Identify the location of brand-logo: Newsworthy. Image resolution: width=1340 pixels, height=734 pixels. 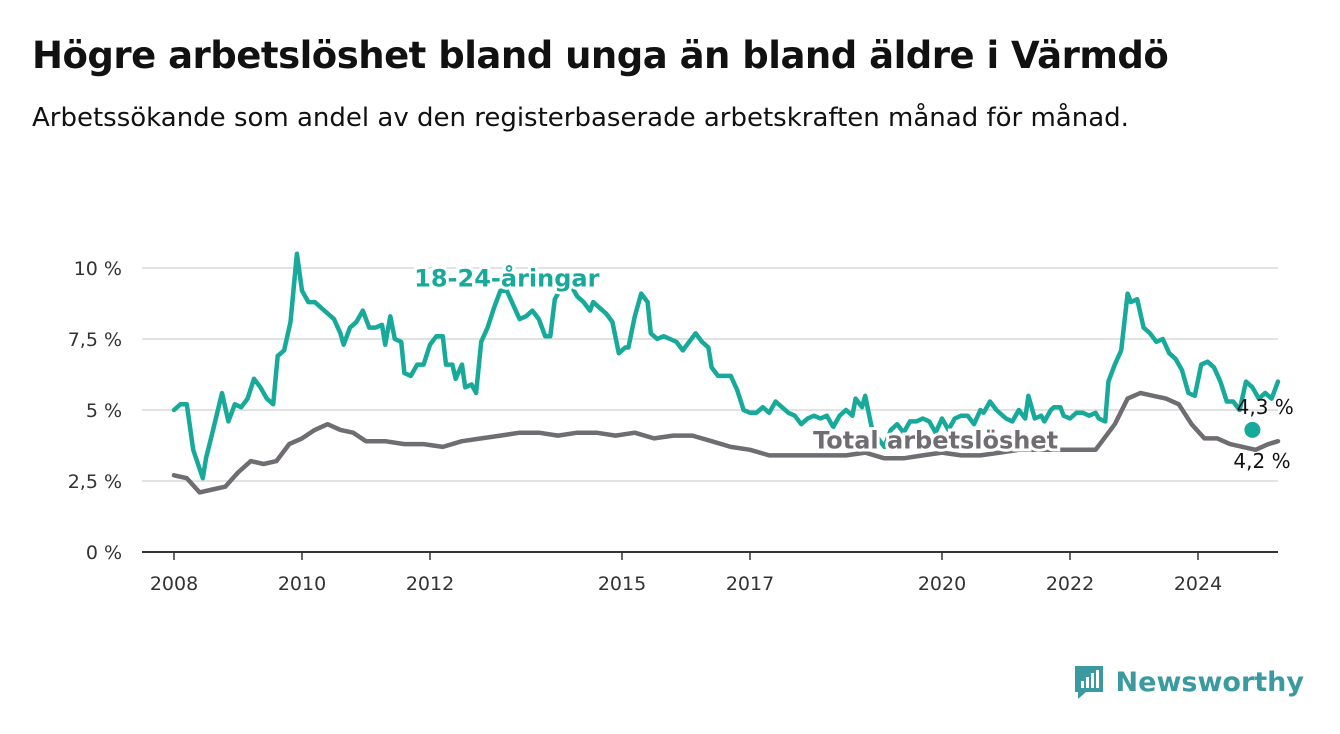
(1188, 682).